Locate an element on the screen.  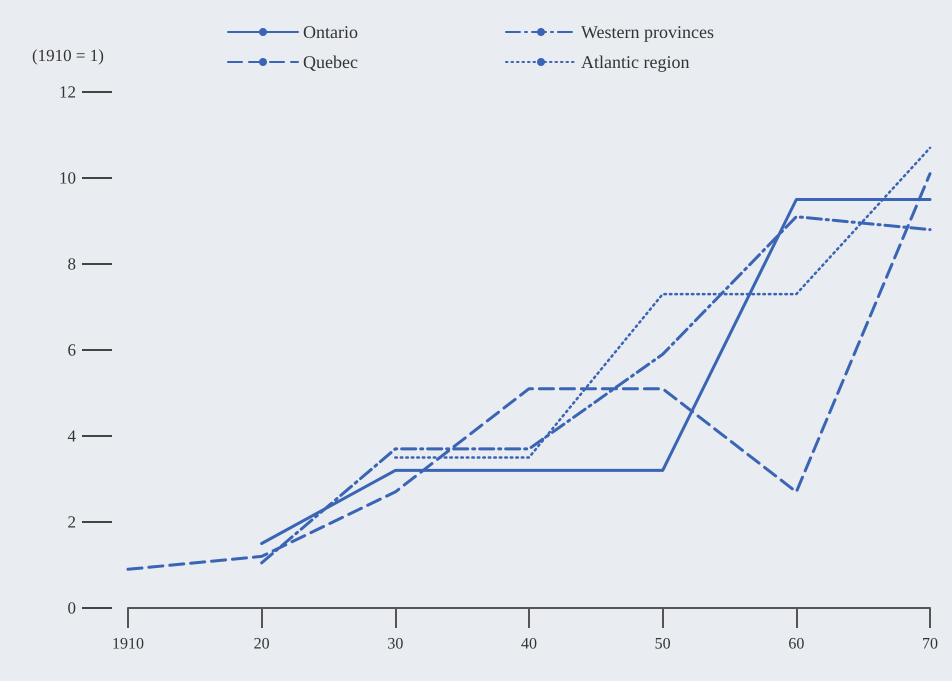
y-tick-label: 0 is located at coordinates (72, 608).